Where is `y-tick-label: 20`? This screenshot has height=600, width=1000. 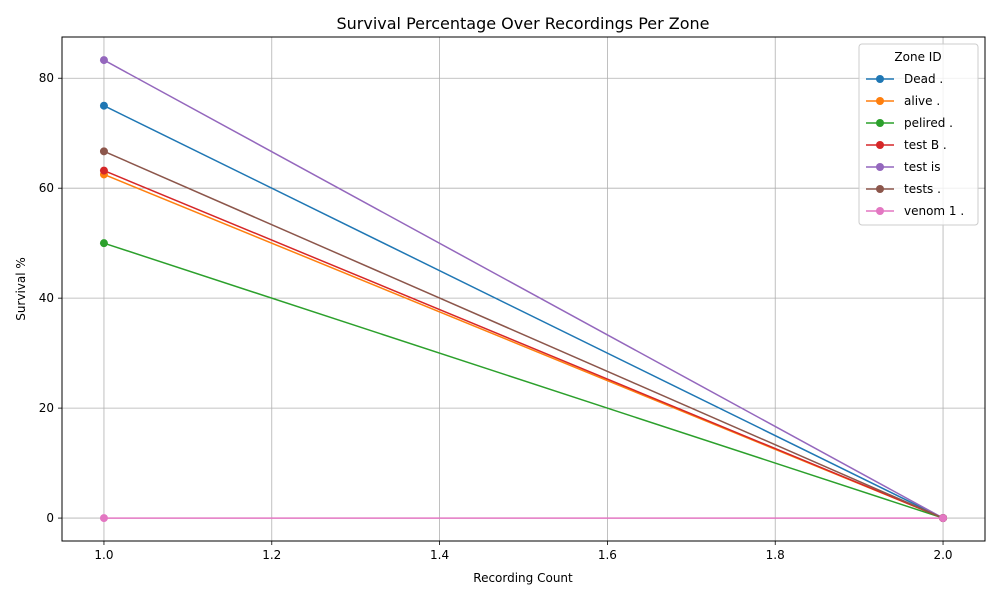
y-tick-label: 20 is located at coordinates (46, 408).